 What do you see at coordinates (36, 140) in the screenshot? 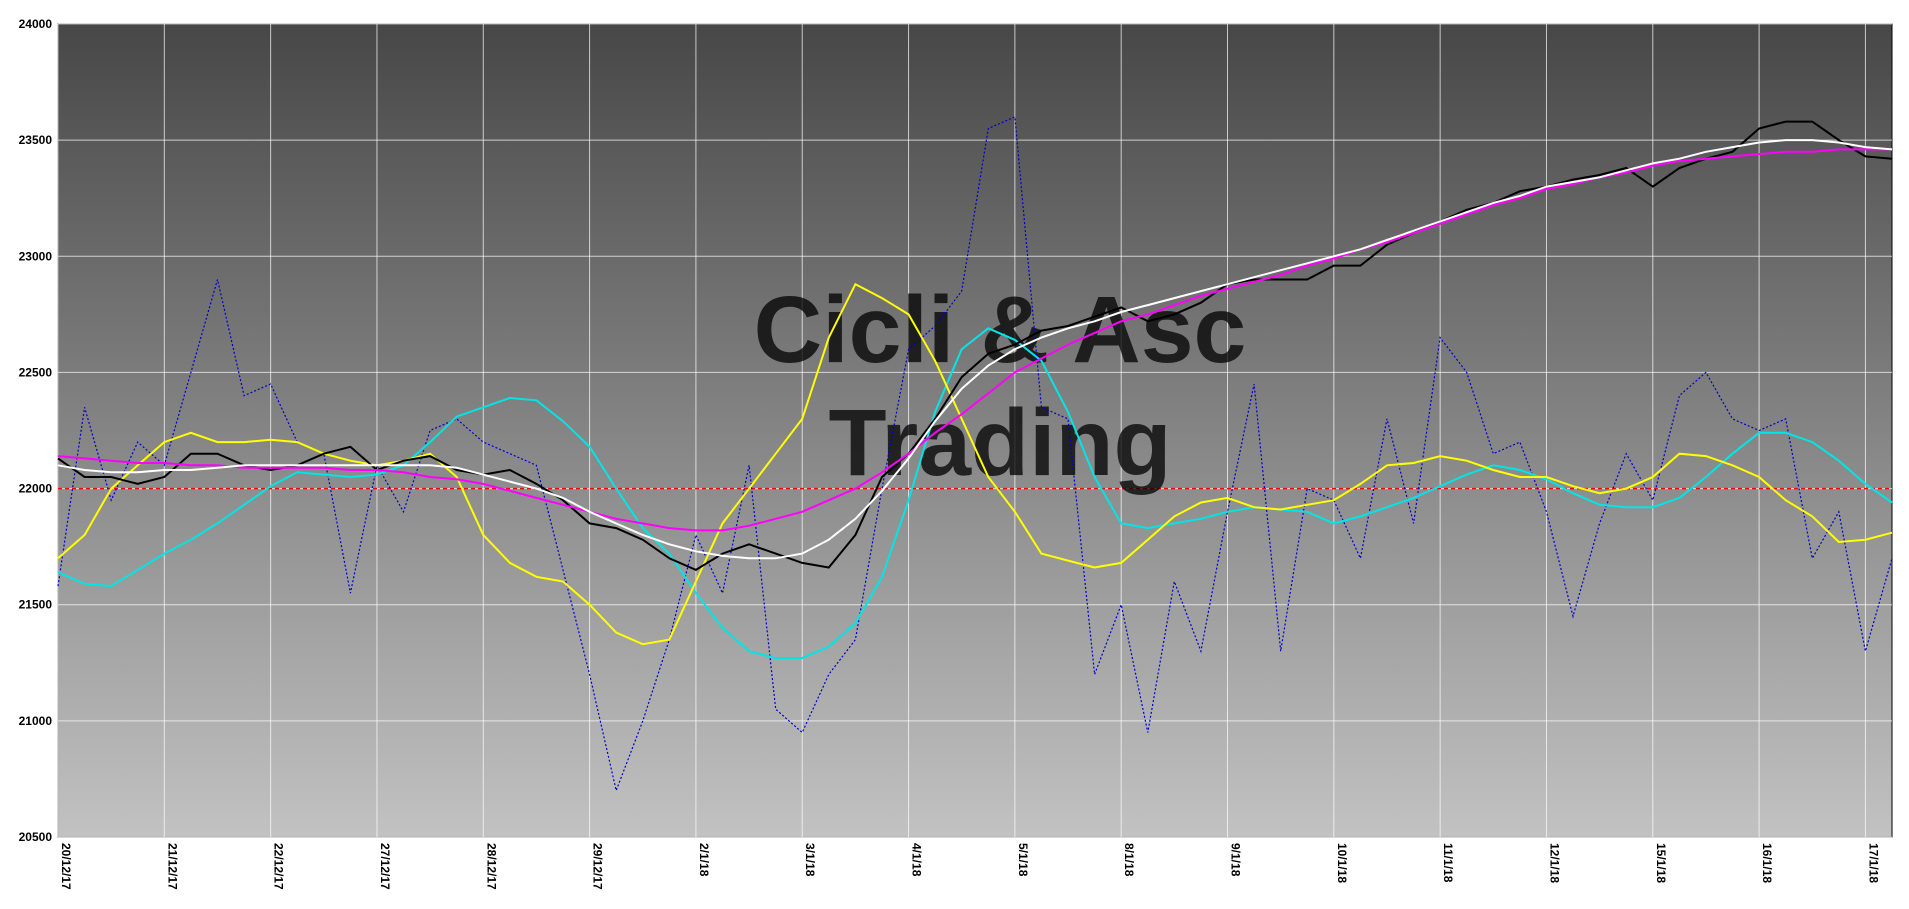
I see `y-tick-label: 23500` at bounding box center [36, 140].